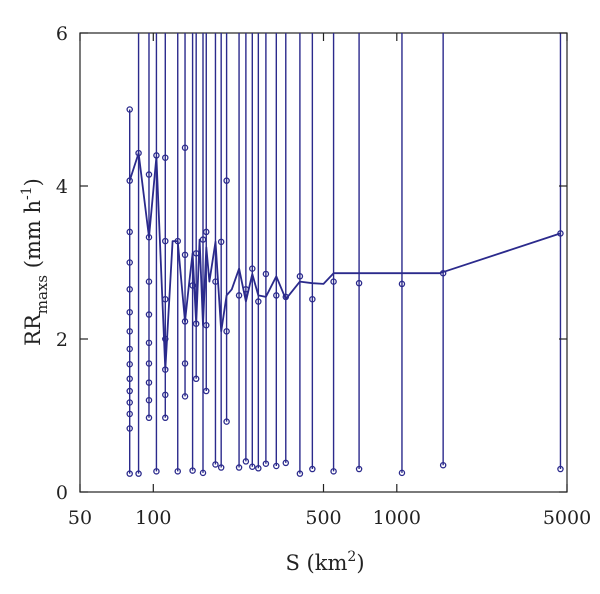 The width and height of the screenshot is (600, 594). I want to click on x-tick-label-0: 50, so click(80, 518).